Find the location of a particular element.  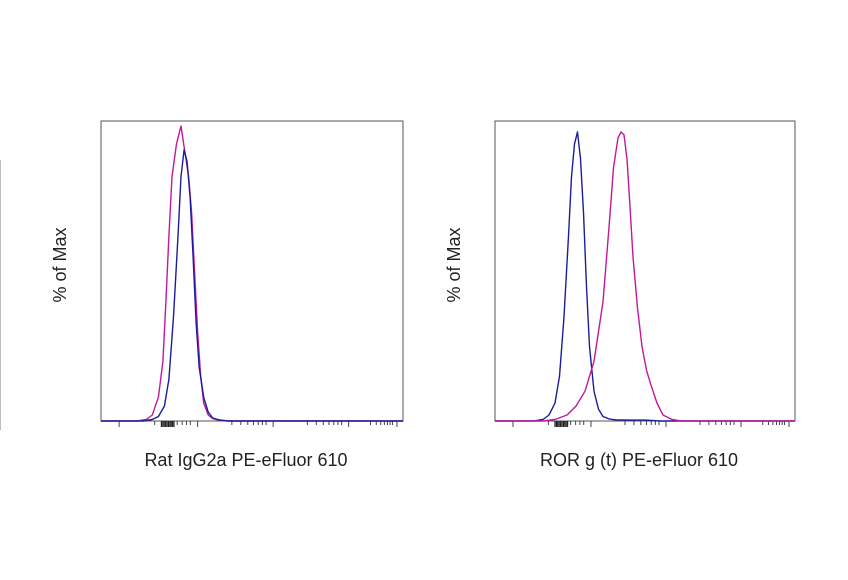

left-edge-line is located at coordinates (0, 295).